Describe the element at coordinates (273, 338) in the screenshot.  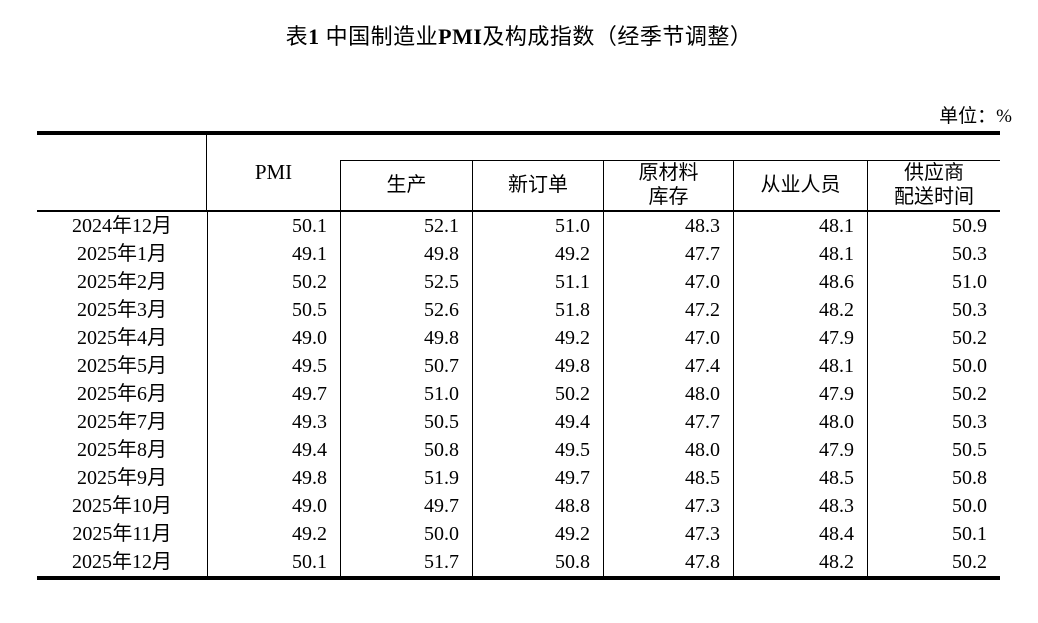
I see `value-cell: 49.0` at that location.